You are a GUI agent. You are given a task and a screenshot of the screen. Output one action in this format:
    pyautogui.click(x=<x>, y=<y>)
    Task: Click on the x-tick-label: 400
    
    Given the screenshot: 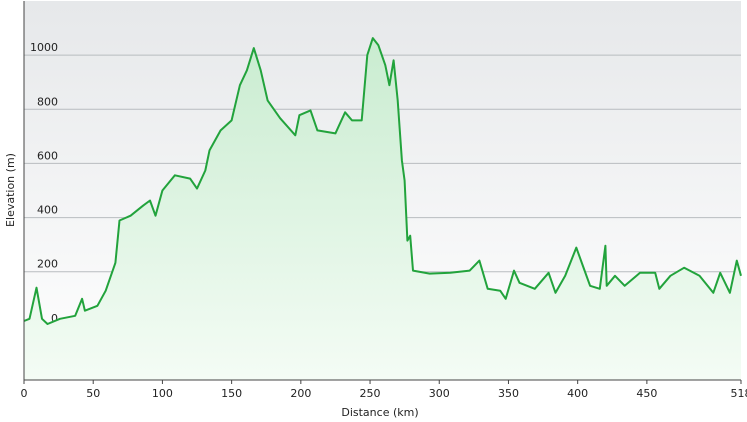 What is the action you would take?
    pyautogui.click(x=577, y=393)
    